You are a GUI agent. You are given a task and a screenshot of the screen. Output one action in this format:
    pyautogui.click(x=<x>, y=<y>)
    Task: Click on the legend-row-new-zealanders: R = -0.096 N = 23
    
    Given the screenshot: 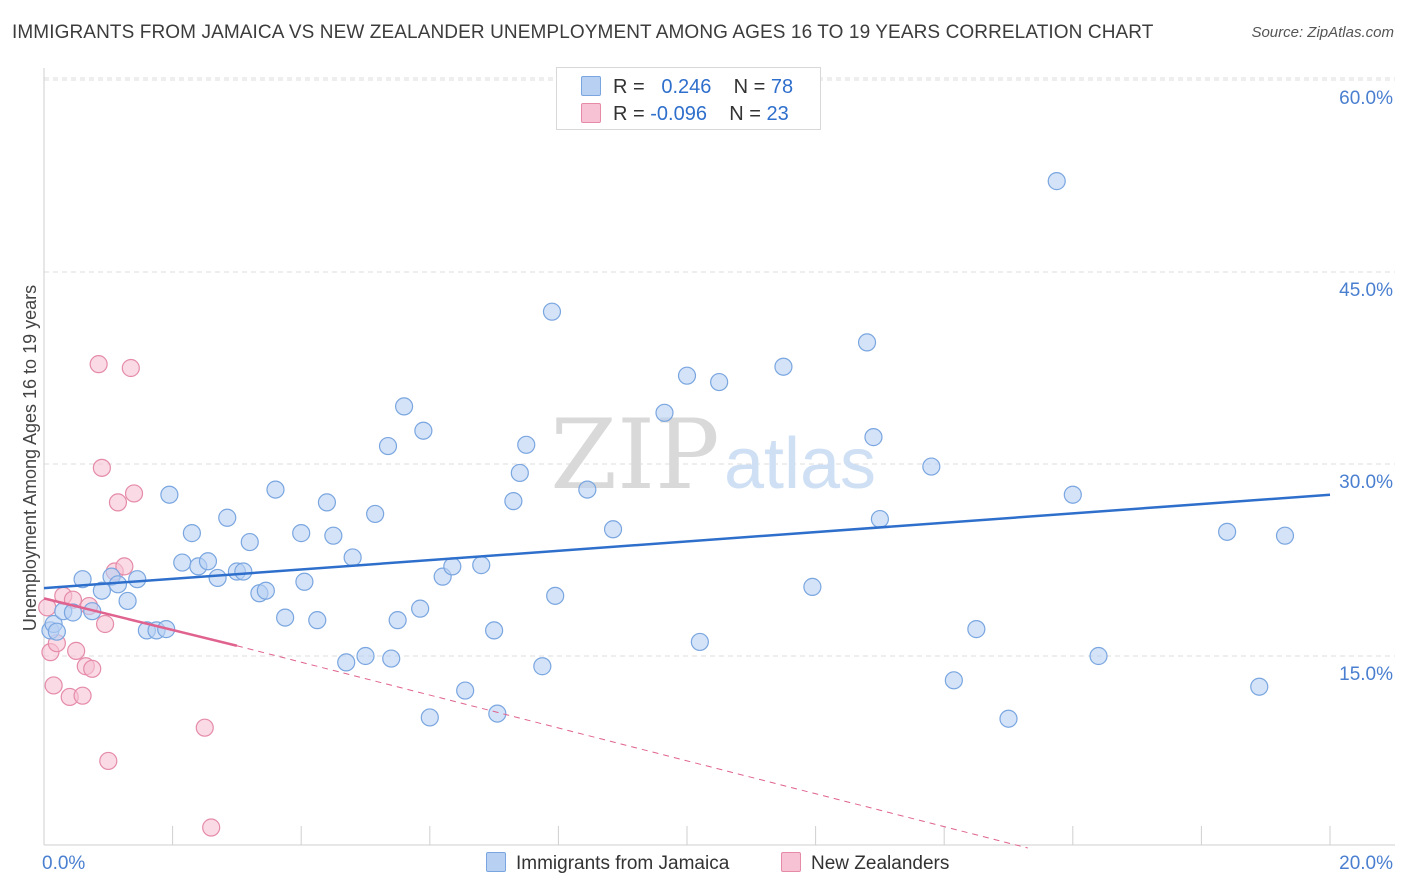 What is the action you would take?
    pyautogui.click(x=685, y=114)
    